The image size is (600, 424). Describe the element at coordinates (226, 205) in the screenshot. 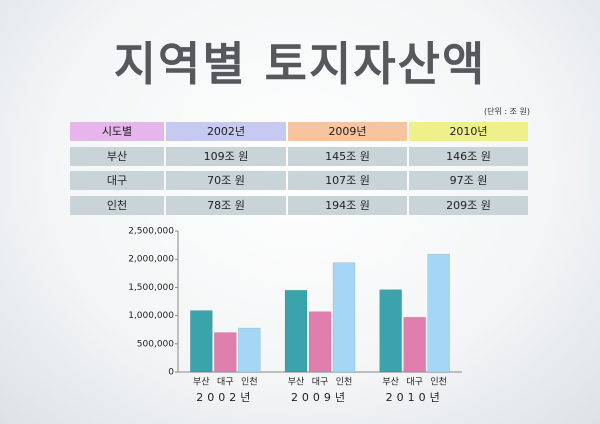

I see `table-cell: 78조 원` at that location.